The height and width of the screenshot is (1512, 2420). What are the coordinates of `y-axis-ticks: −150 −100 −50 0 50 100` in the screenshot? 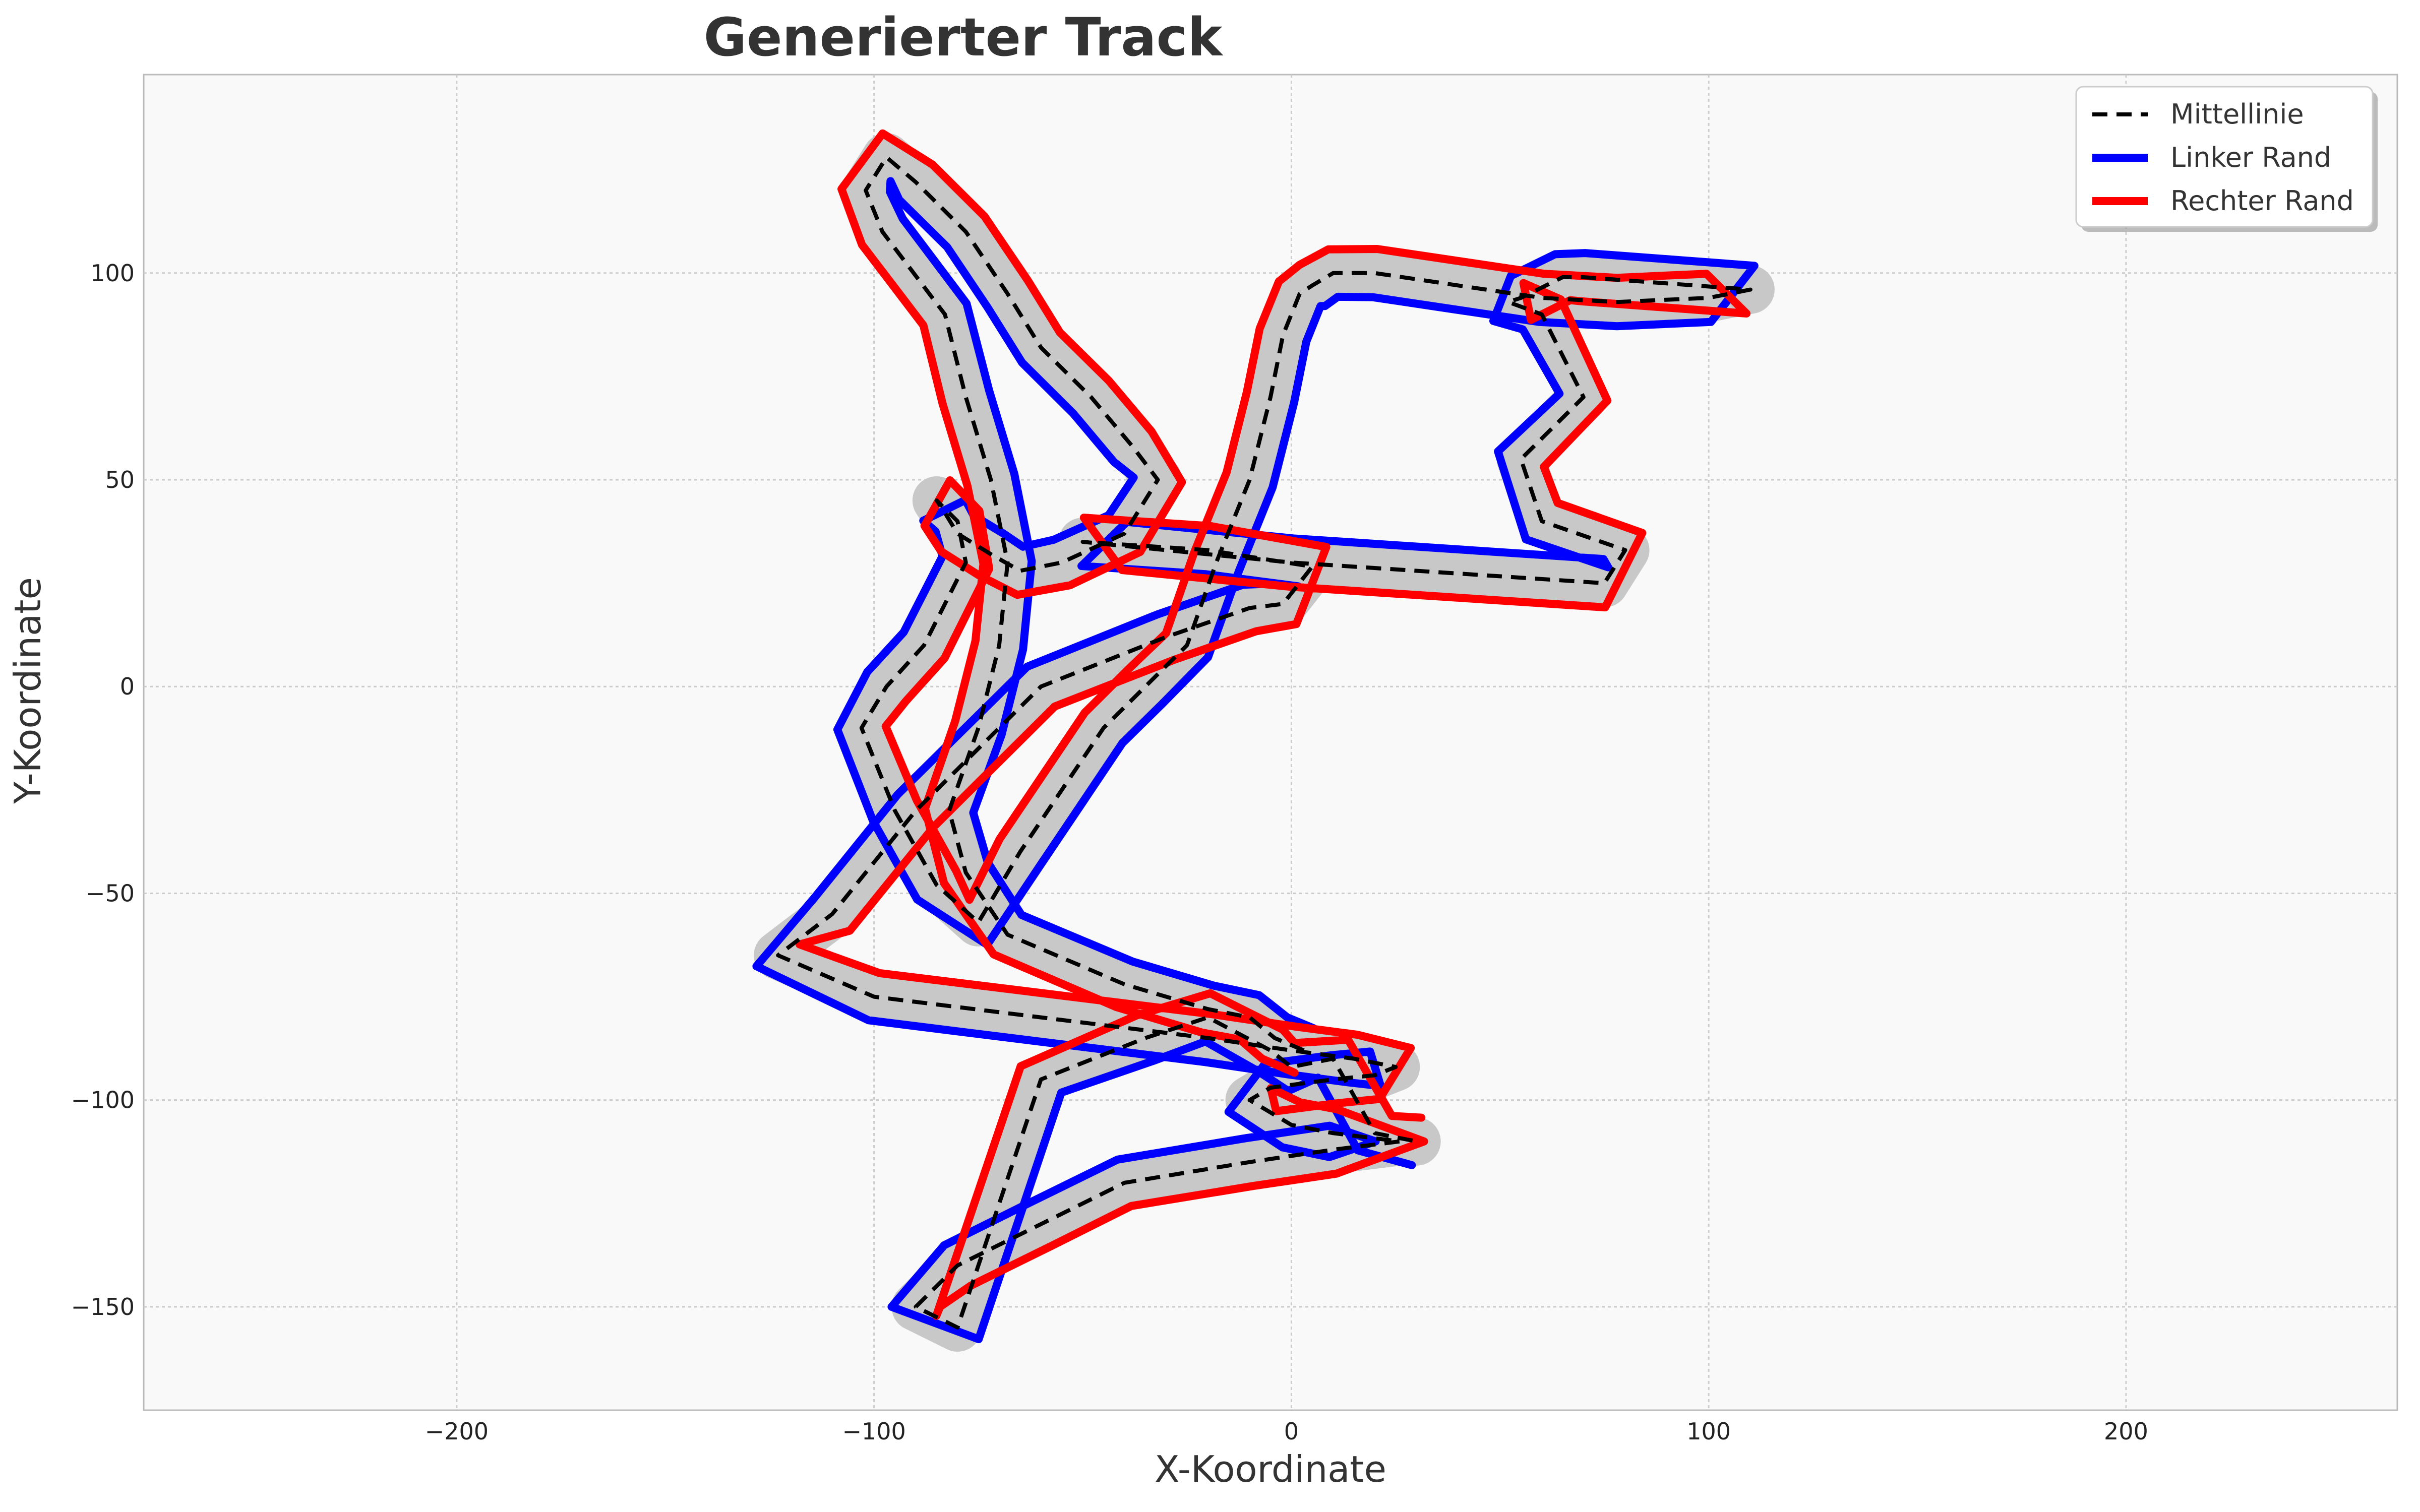 It's located at (103, 790).